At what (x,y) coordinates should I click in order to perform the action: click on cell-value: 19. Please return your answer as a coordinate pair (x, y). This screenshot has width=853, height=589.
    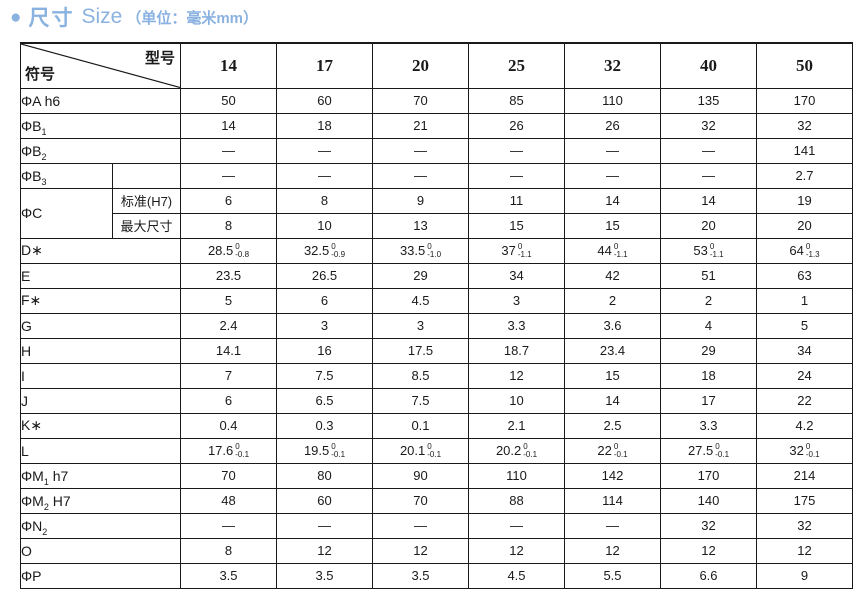
    Looking at the image, I should click on (804, 200).